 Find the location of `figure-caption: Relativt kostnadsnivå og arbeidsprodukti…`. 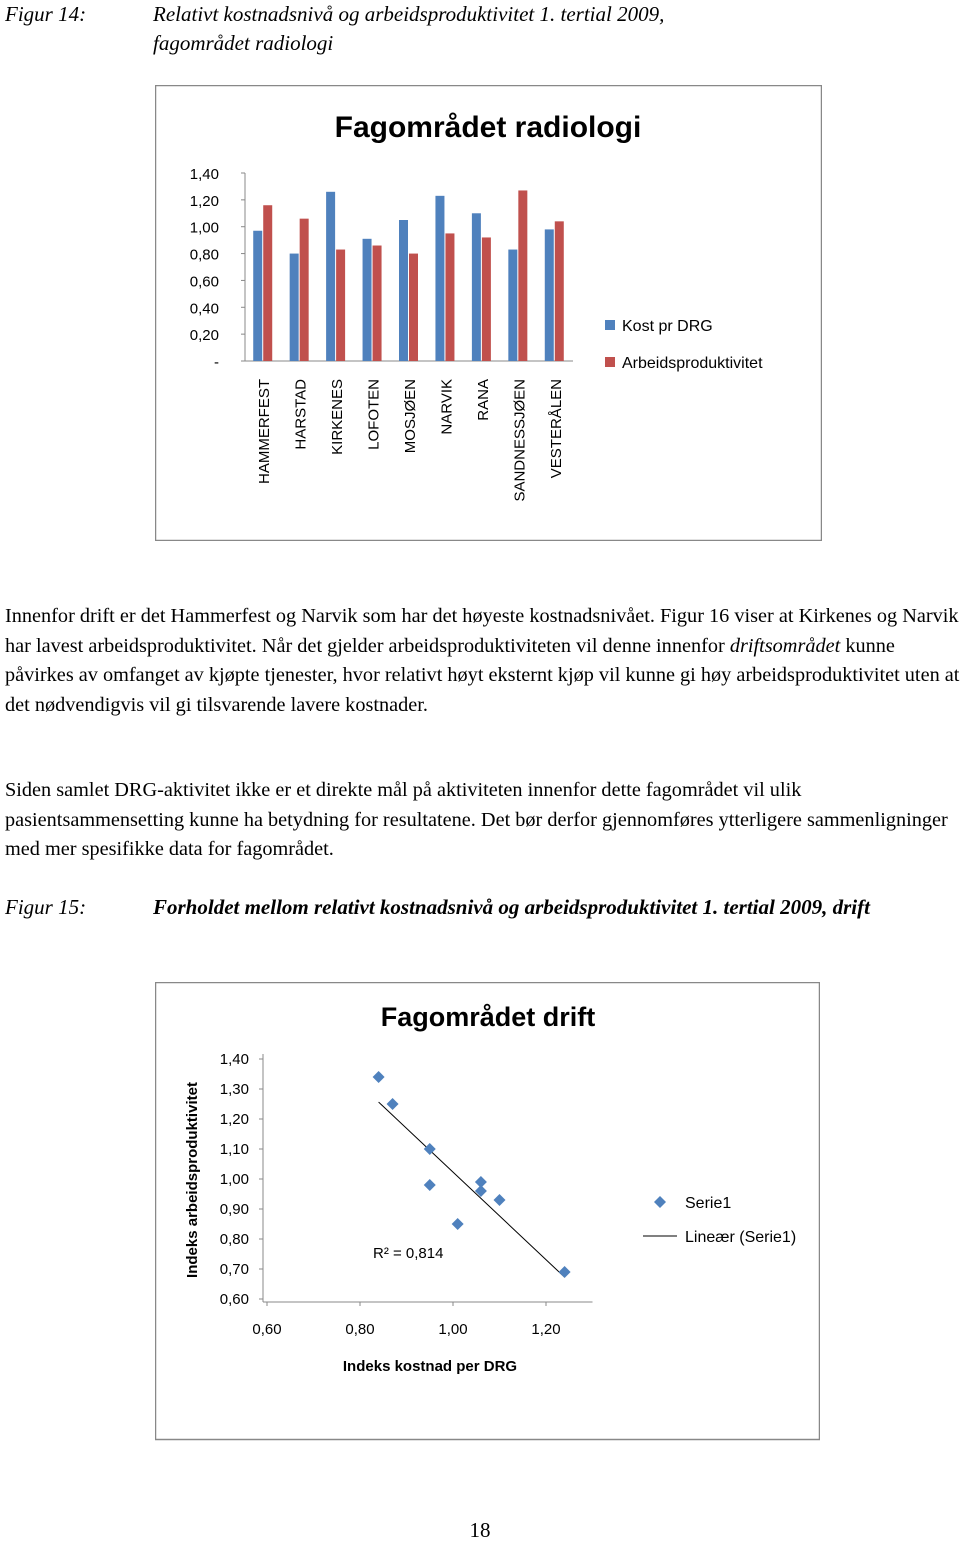

figure-caption: Relativt kostnadsnivå og arbeidsprodukti… is located at coordinates (409, 28).